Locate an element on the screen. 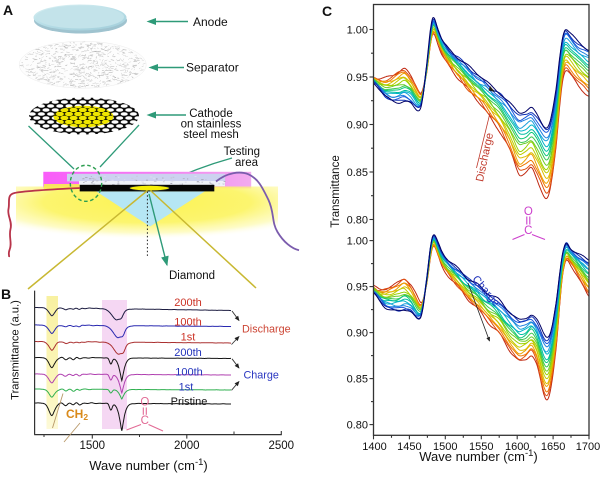  svg-text: Pristine is located at coordinates (189, 402).